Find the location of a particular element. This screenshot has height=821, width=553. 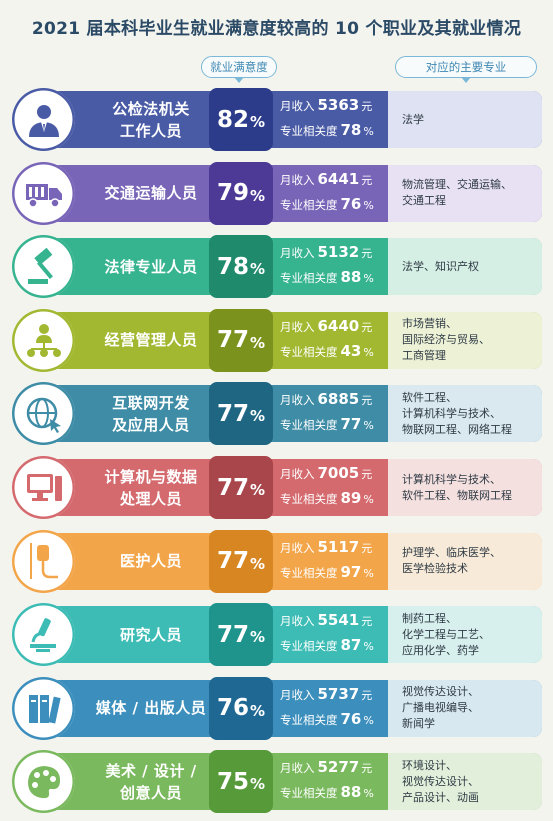

iv-drip-icon is located at coordinates (43, 561).